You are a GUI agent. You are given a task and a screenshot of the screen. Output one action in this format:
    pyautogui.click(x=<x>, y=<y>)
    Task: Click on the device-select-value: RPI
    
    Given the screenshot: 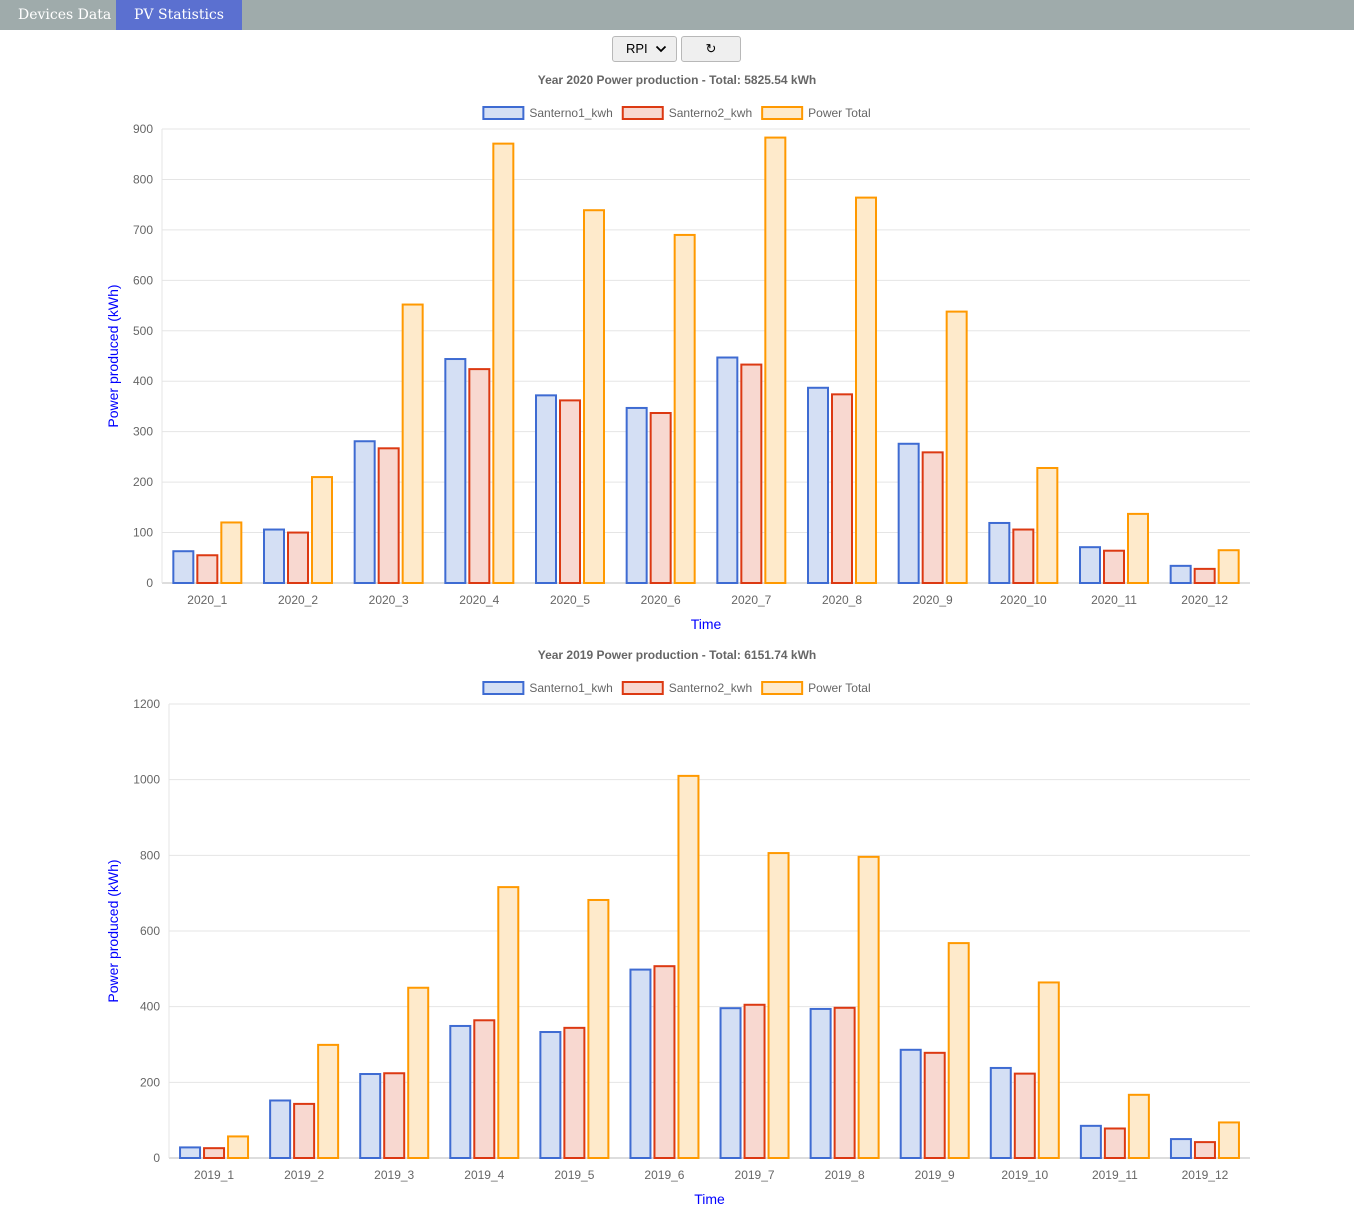 What is the action you would take?
    pyautogui.click(x=637, y=48)
    